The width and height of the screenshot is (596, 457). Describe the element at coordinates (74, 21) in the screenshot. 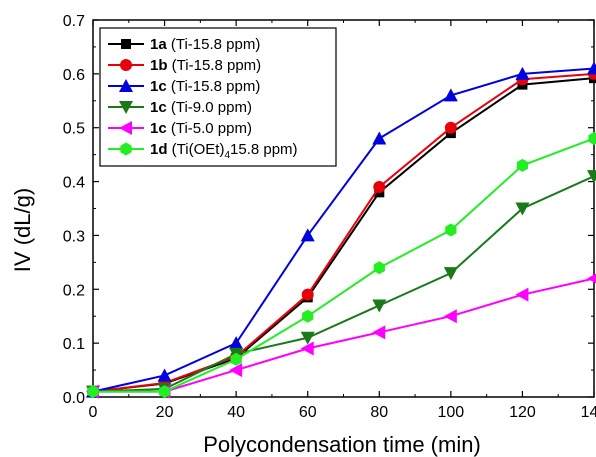

I see `y-tick-label: 0.7` at that location.